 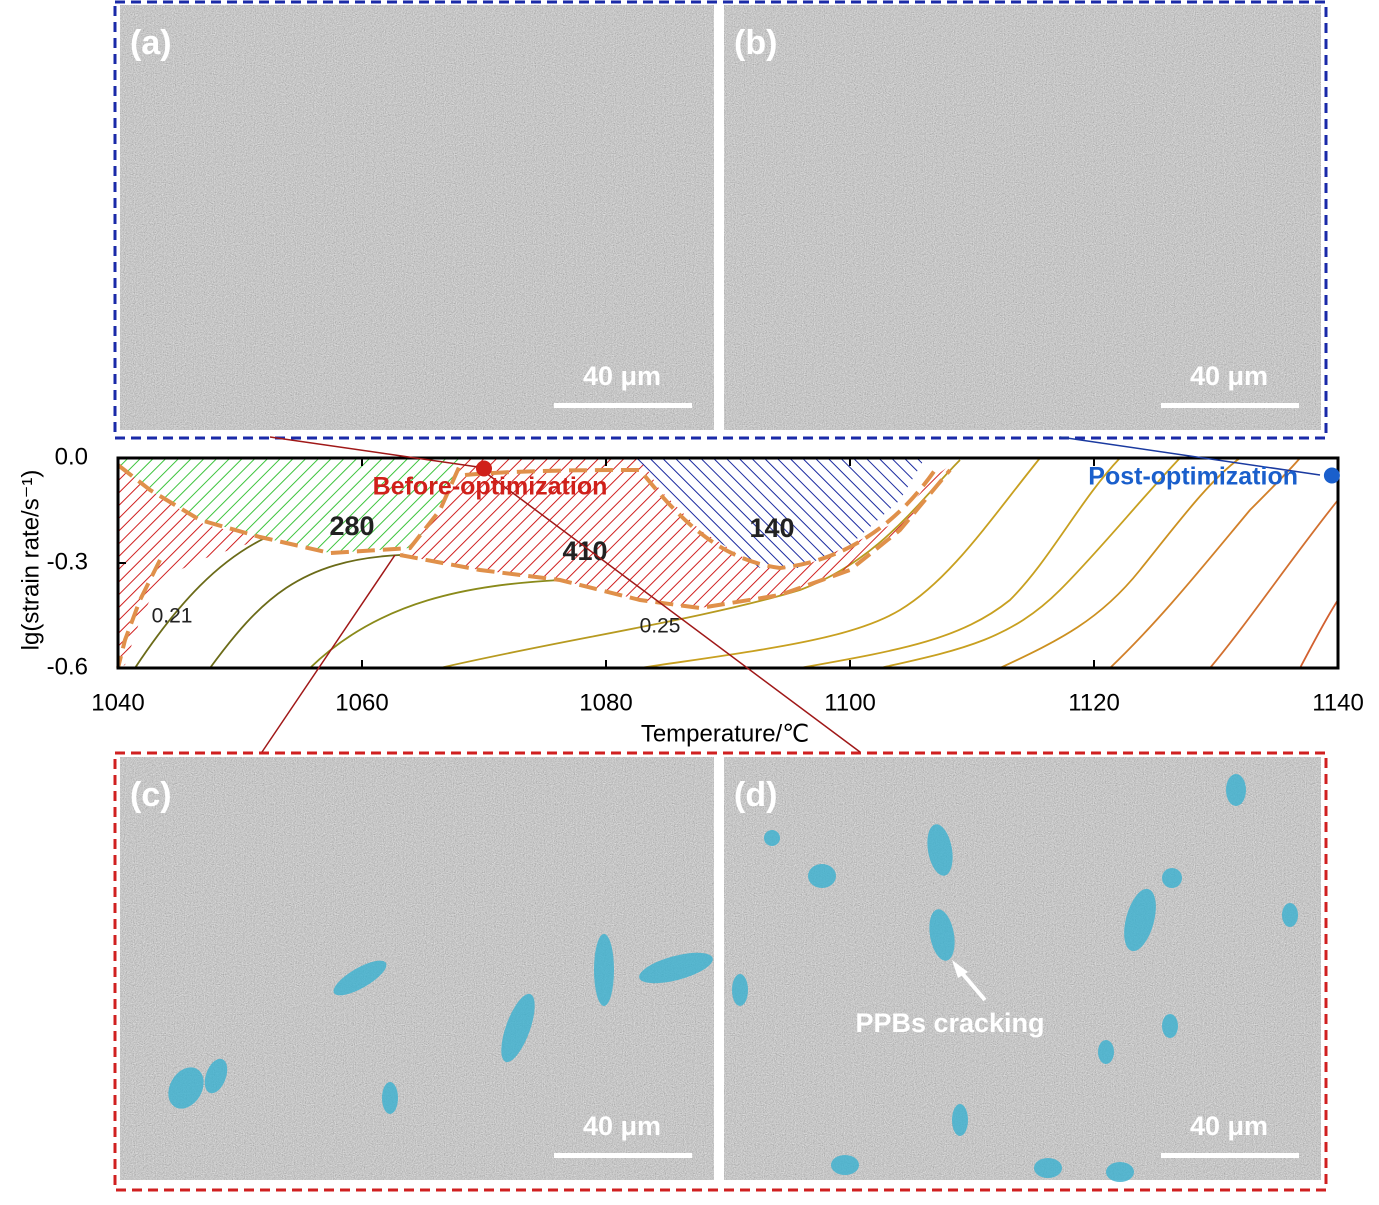 What do you see at coordinates (725, 733) in the screenshot?
I see `x-axis-title: Temperature/℃` at bounding box center [725, 733].